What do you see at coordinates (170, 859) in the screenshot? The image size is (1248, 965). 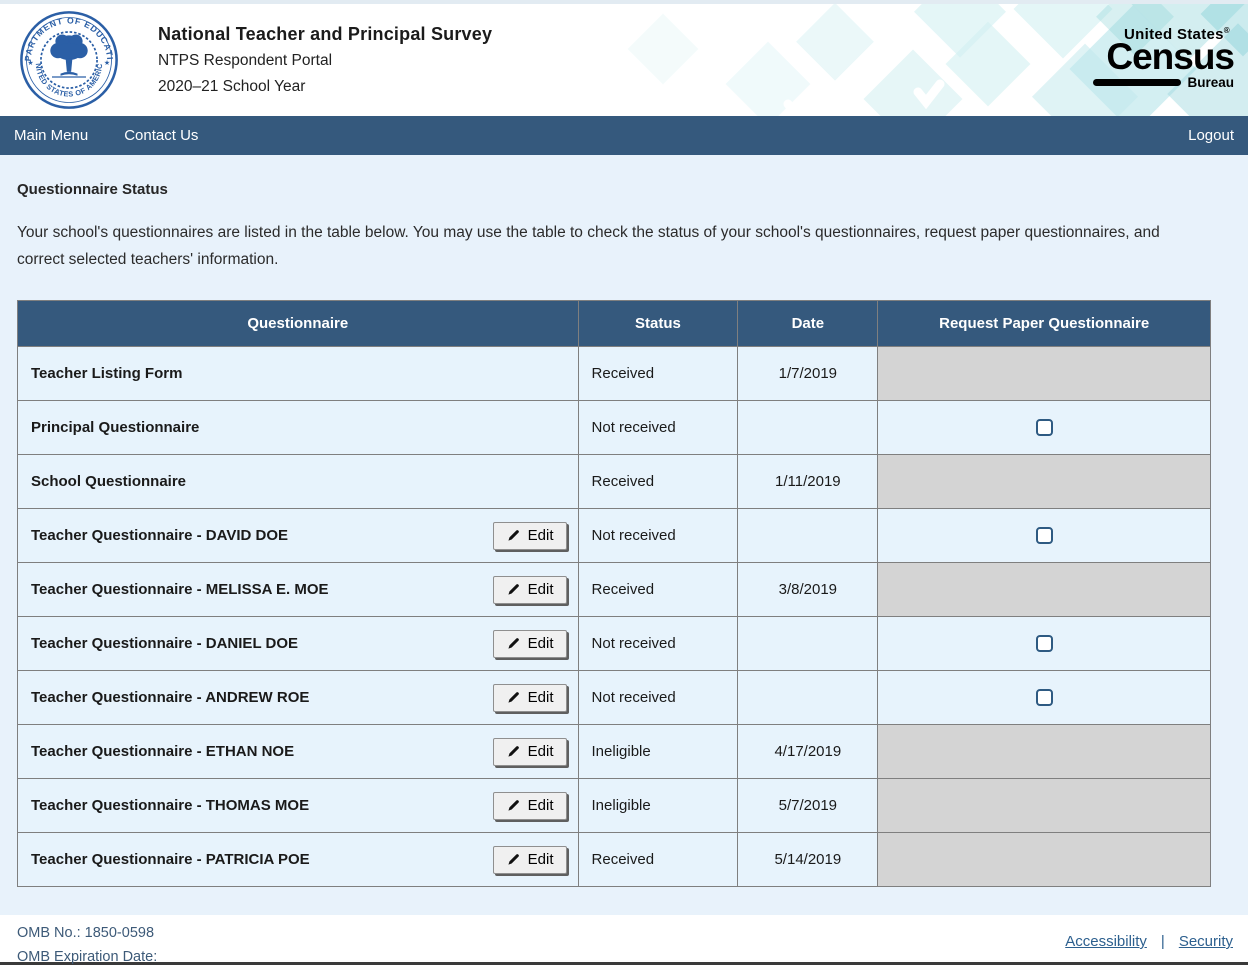 I see `questionnaire-name: Teacher Questionnaire - PATRICIA POE` at bounding box center [170, 859].